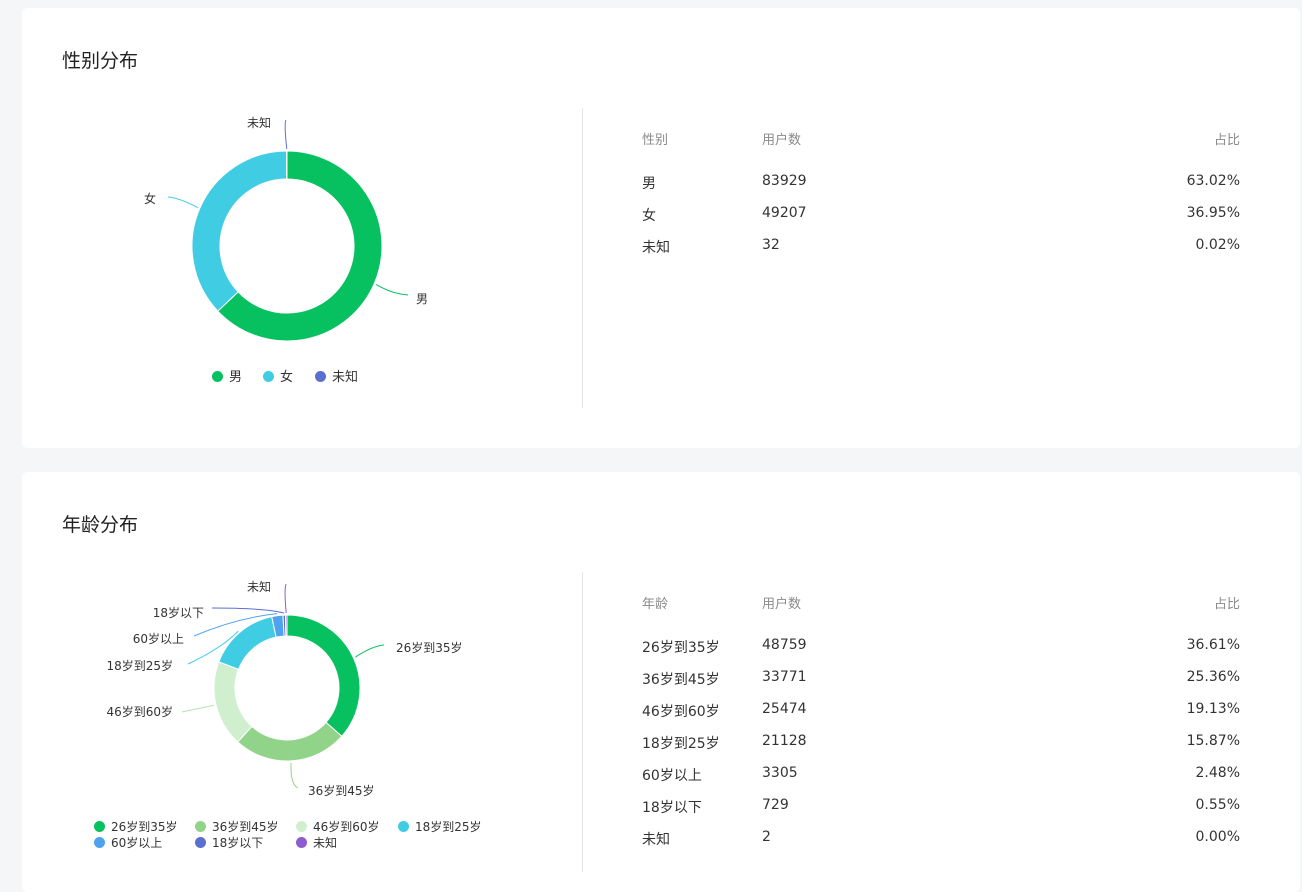  What do you see at coordinates (1218, 837) in the screenshot?
I see `row-pct: 0.00%` at bounding box center [1218, 837].